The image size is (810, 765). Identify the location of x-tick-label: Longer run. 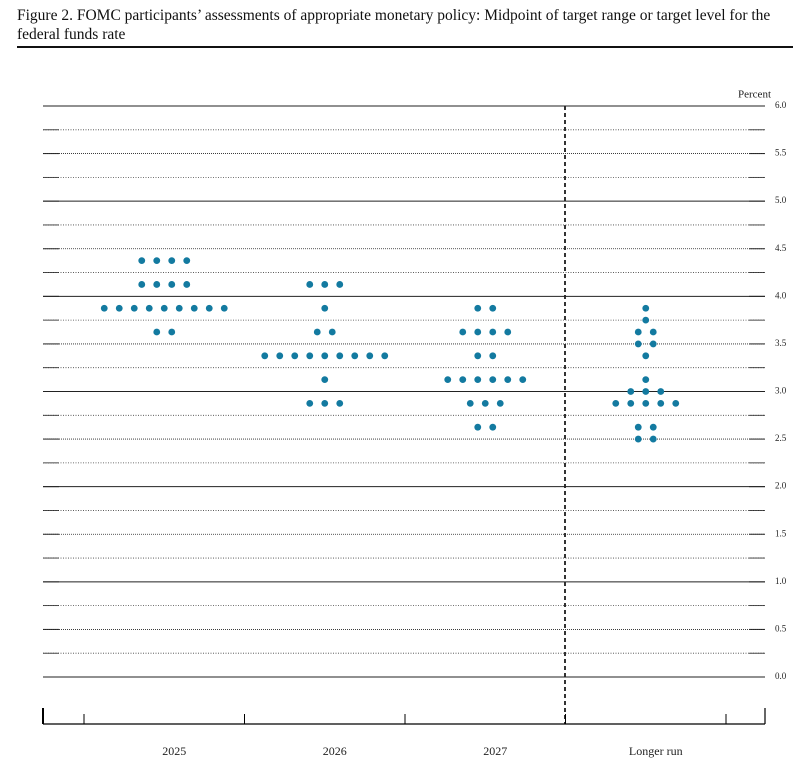
(656, 751).